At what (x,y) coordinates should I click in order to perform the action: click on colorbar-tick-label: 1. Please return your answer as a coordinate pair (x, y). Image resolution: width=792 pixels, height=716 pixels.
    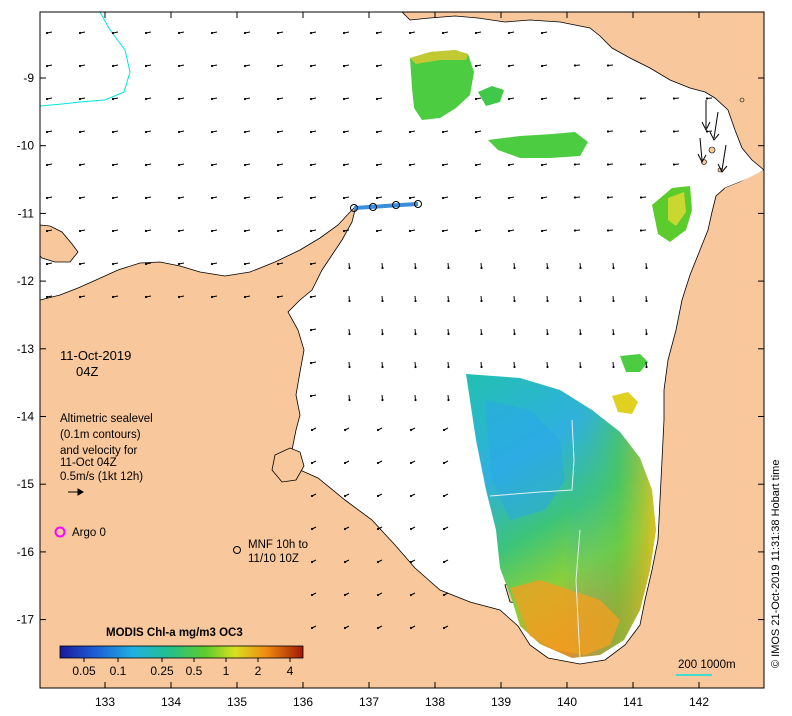
    Looking at the image, I should click on (226, 671).